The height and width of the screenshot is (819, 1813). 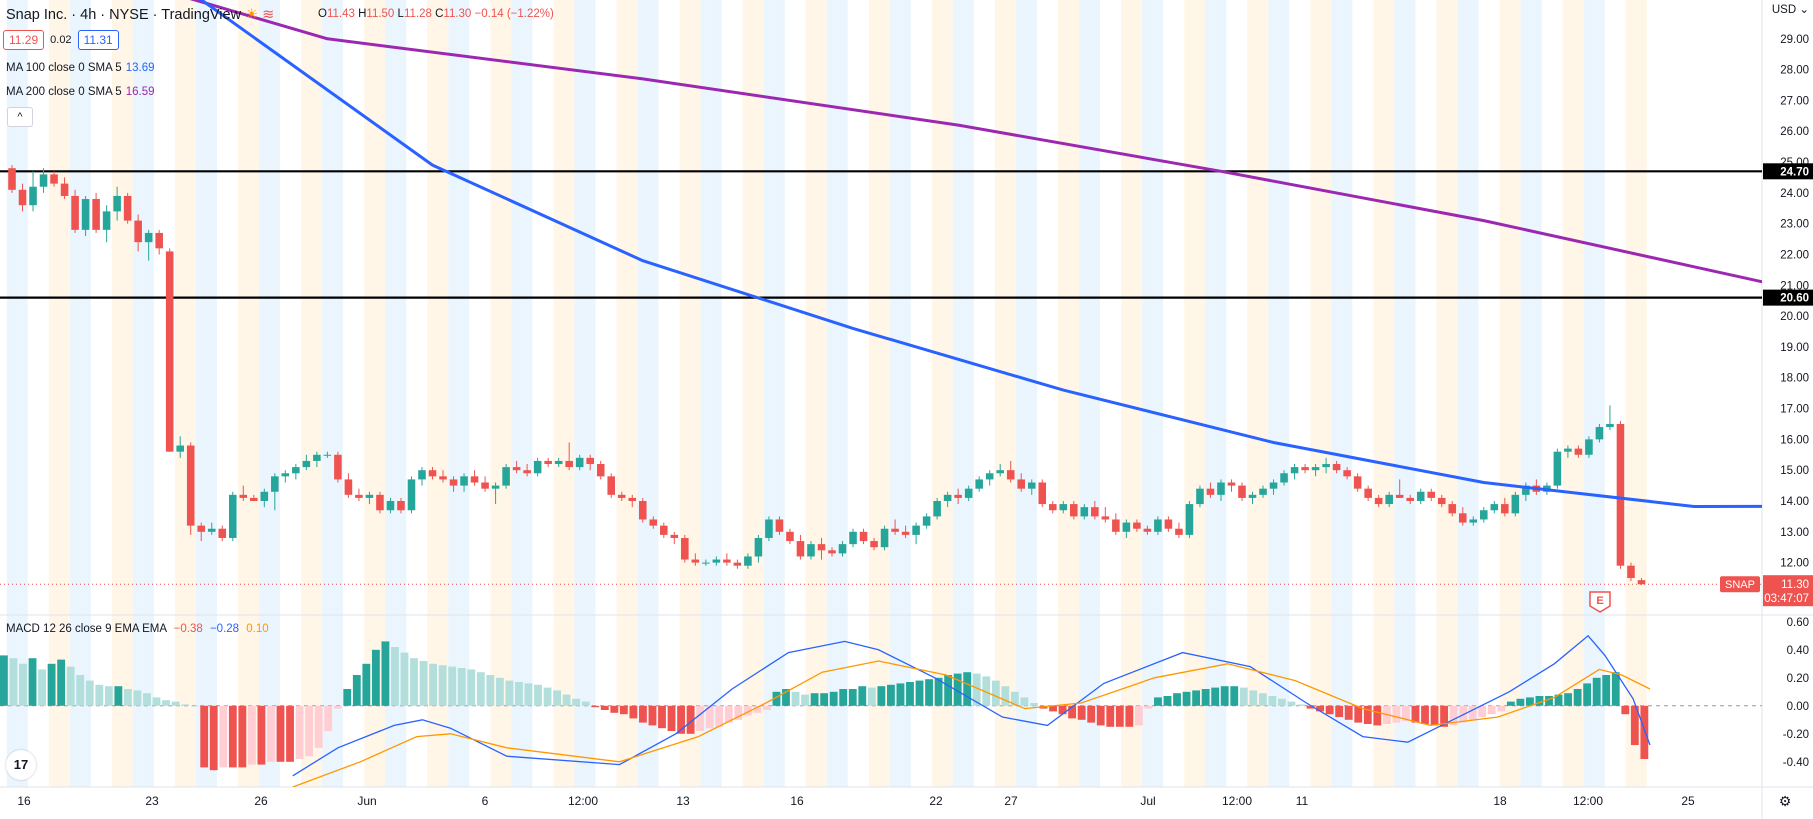 What do you see at coordinates (80, 92) in the screenshot?
I see `ma200-legend: MA 200 close 0 SMA 5 16.59` at bounding box center [80, 92].